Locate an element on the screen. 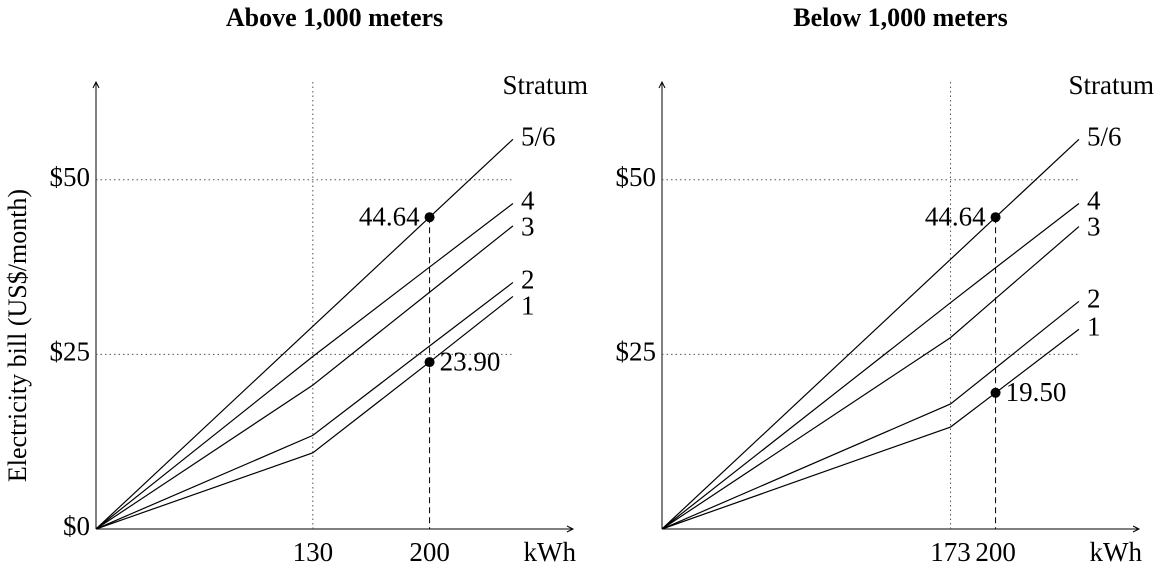 The image size is (1155, 569). point-label: 23.90 is located at coordinates (470, 361).